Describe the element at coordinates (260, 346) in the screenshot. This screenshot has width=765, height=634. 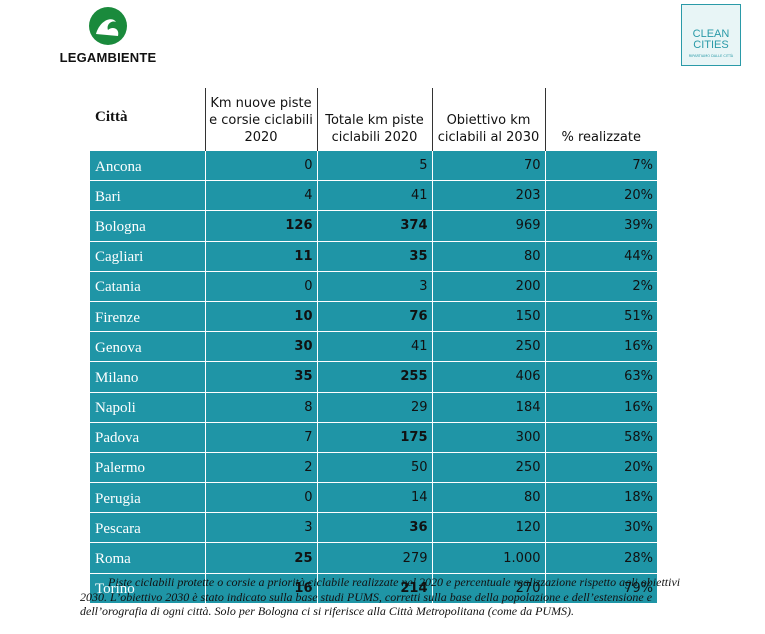
I see `value-cell: 30` at that location.